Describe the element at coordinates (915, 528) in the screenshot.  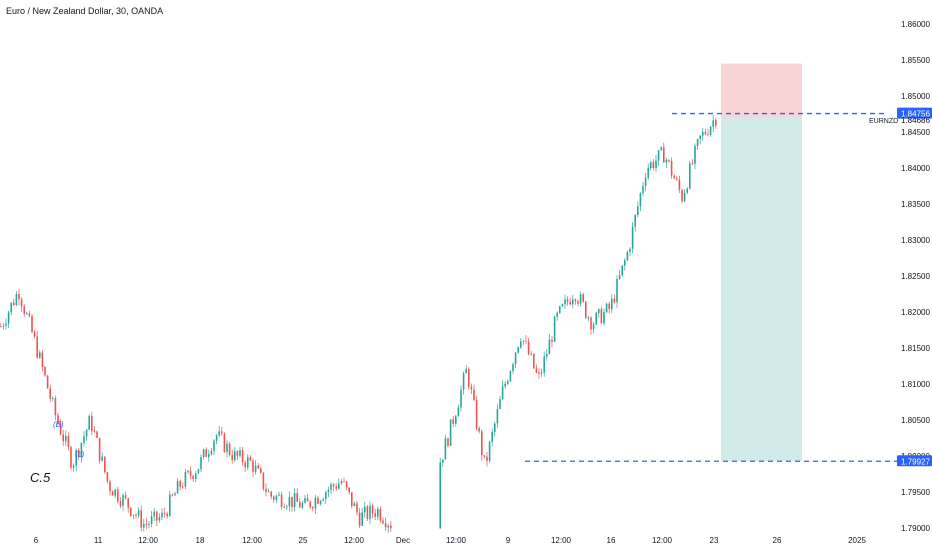
I see `price-tick-label: 1.79000` at that location.